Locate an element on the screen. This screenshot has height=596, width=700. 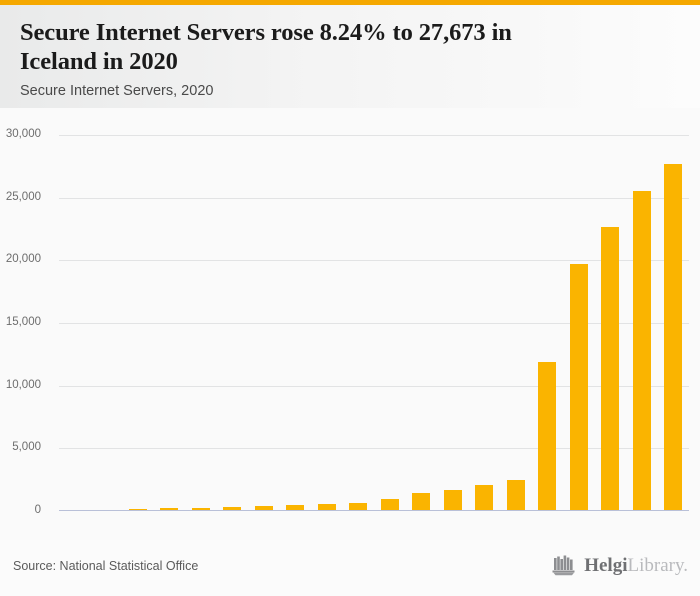
bar-2014 is located at coordinates (484, 497).